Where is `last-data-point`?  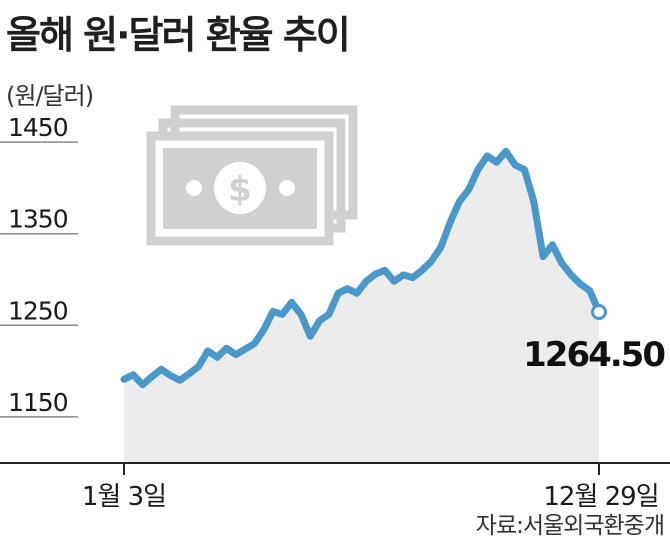
last-data-point is located at coordinates (599, 312).